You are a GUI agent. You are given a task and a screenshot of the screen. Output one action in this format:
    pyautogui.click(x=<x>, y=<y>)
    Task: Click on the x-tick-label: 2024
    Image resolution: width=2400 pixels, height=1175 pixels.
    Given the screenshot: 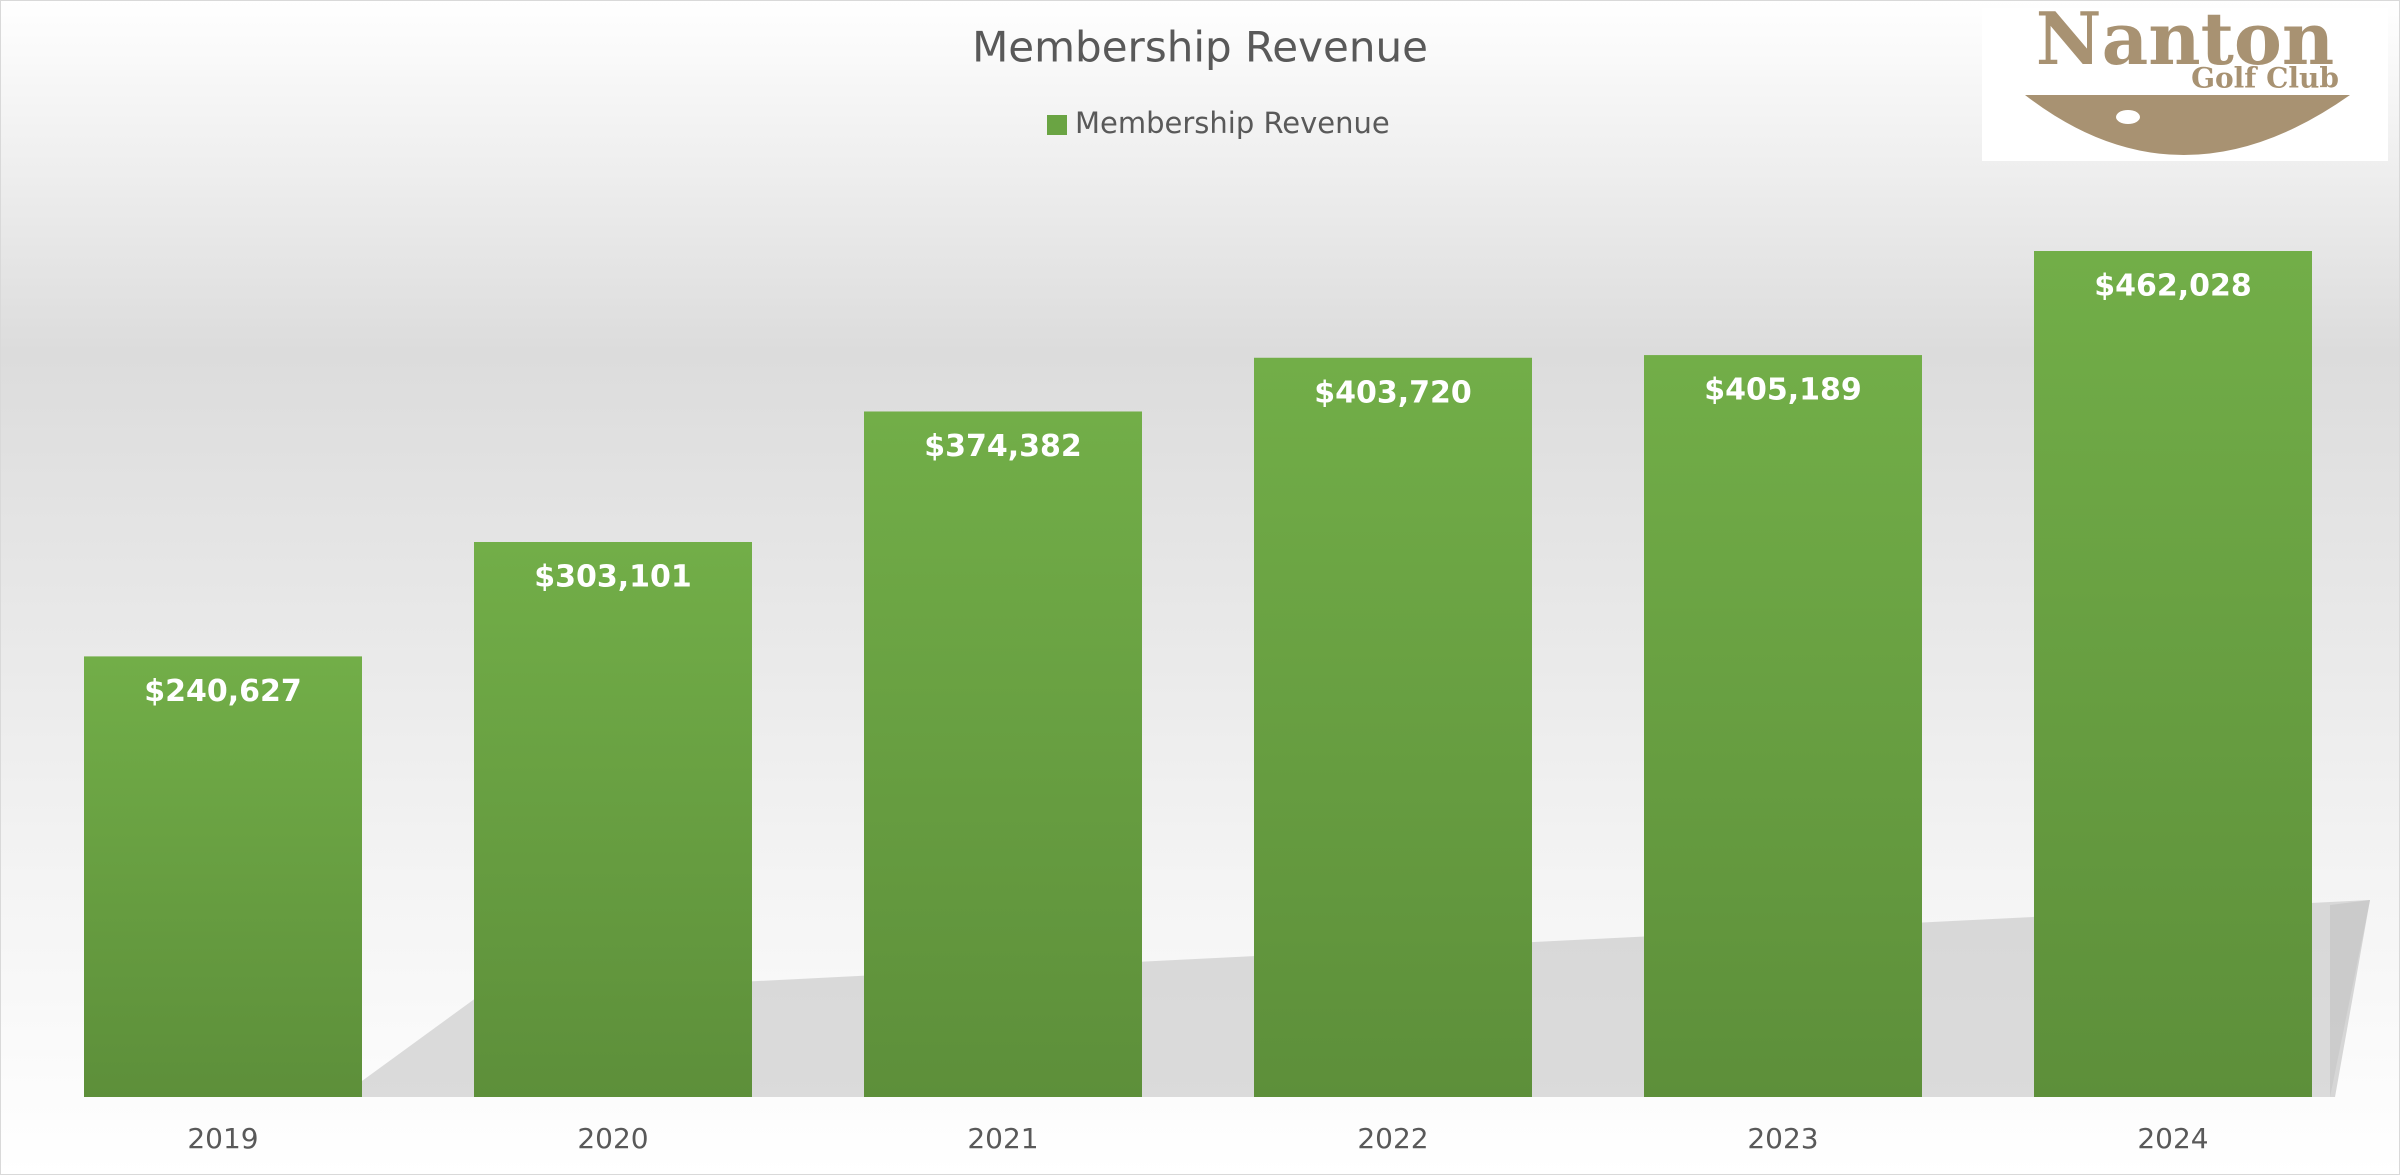 What is the action you would take?
    pyautogui.click(x=2172, y=1138)
    